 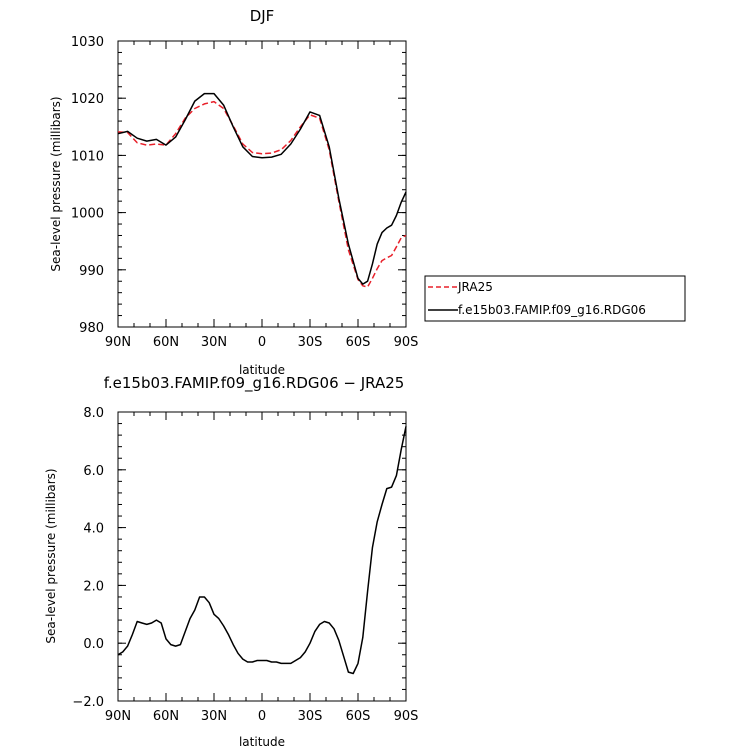 I want to click on top-legend: JRA25 f.e15b03.FAMIP.f09_g16.RDG06, so click(x=555, y=298).